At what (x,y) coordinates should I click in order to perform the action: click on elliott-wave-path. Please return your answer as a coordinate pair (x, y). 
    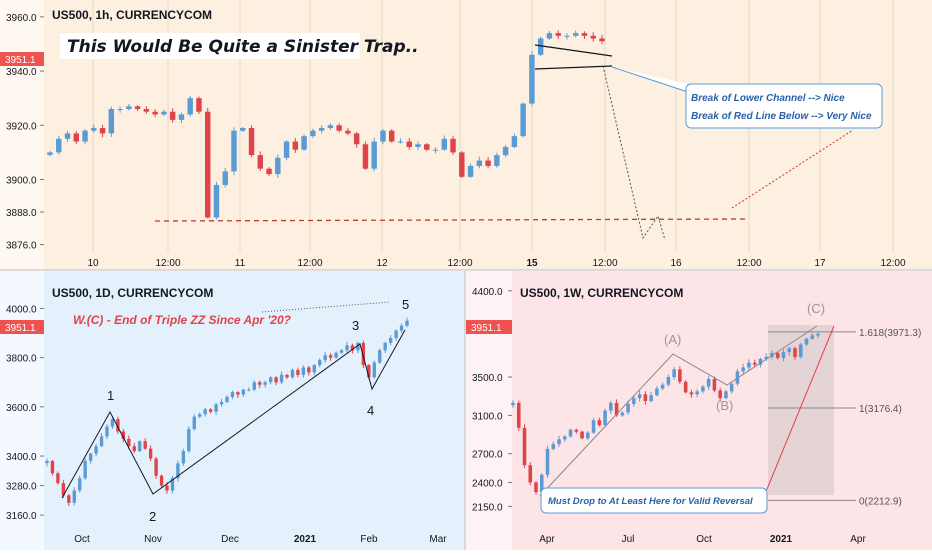
    Looking at the image, I should click on (233, 414).